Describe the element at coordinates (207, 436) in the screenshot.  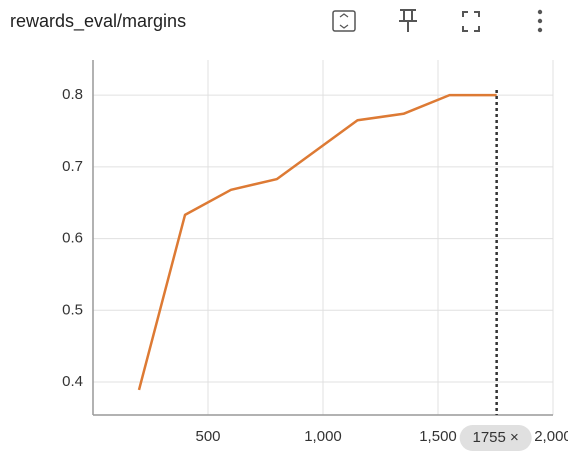
I see `x-tick-label: 500` at that location.